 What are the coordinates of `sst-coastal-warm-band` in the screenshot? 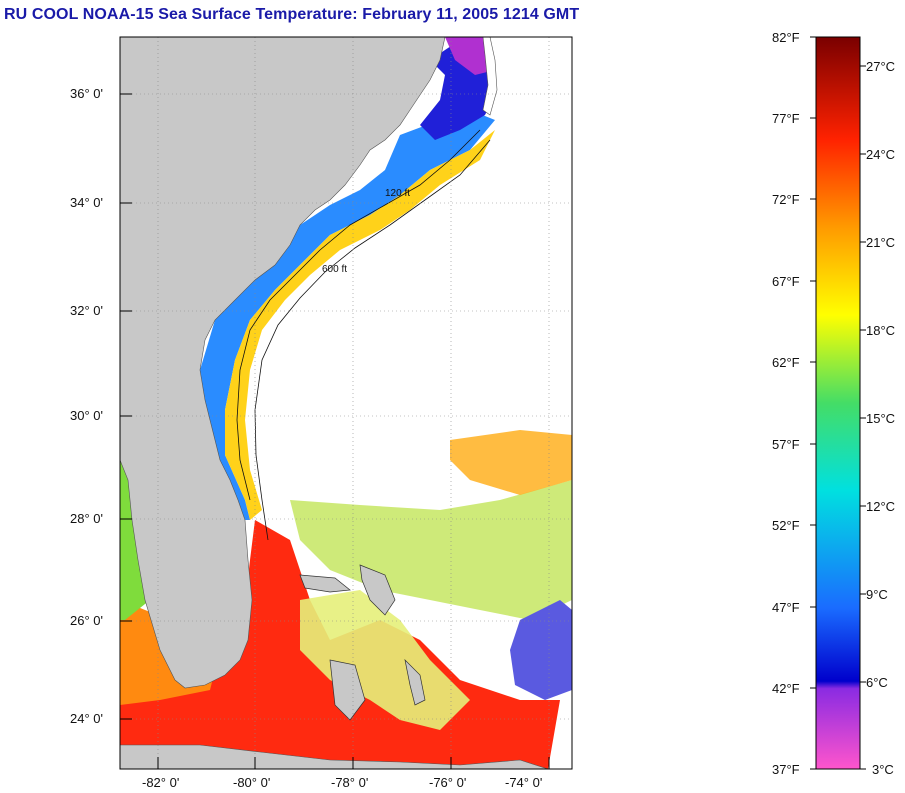 It's located at (360, 325).